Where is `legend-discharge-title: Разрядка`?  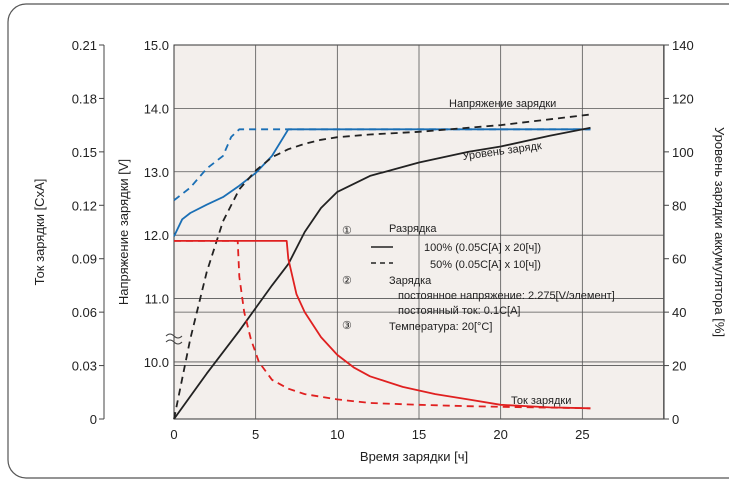 legend-discharge-title: Разрядка is located at coordinates (413, 229).